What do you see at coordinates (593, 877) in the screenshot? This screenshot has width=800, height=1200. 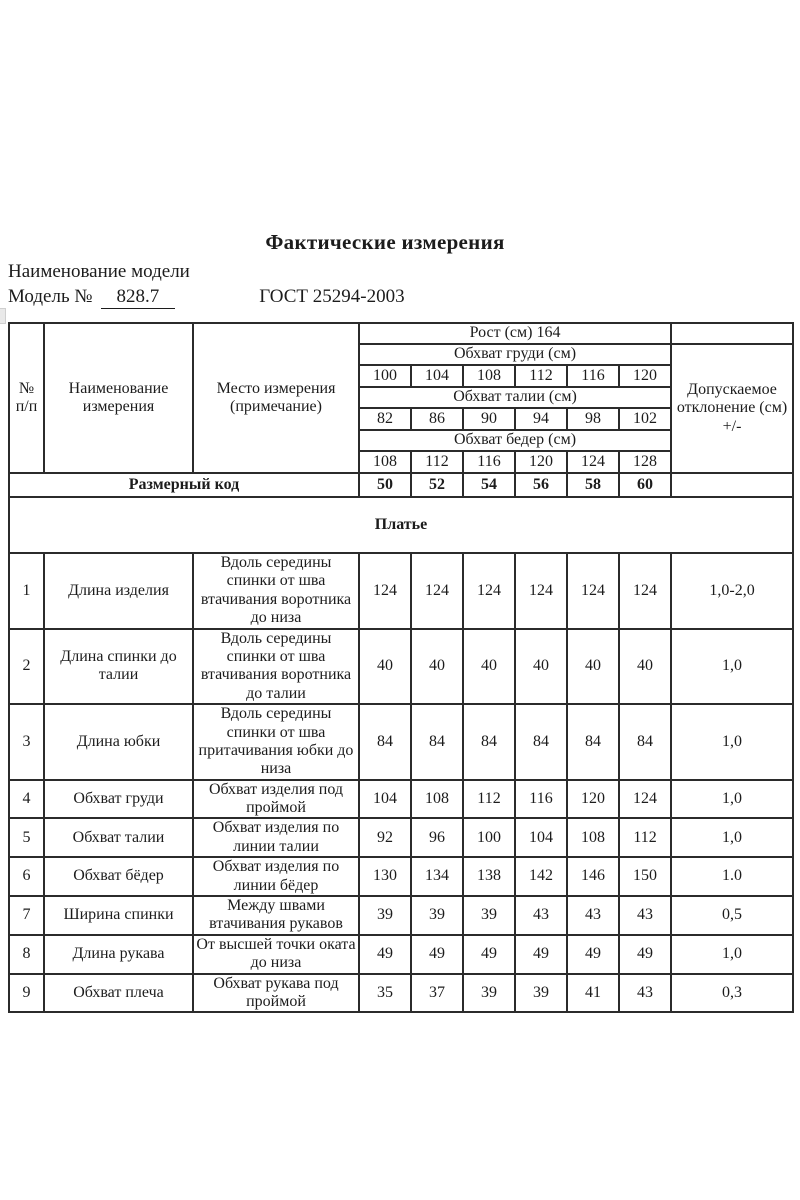 I see `measurement-value: 146` at bounding box center [593, 877].